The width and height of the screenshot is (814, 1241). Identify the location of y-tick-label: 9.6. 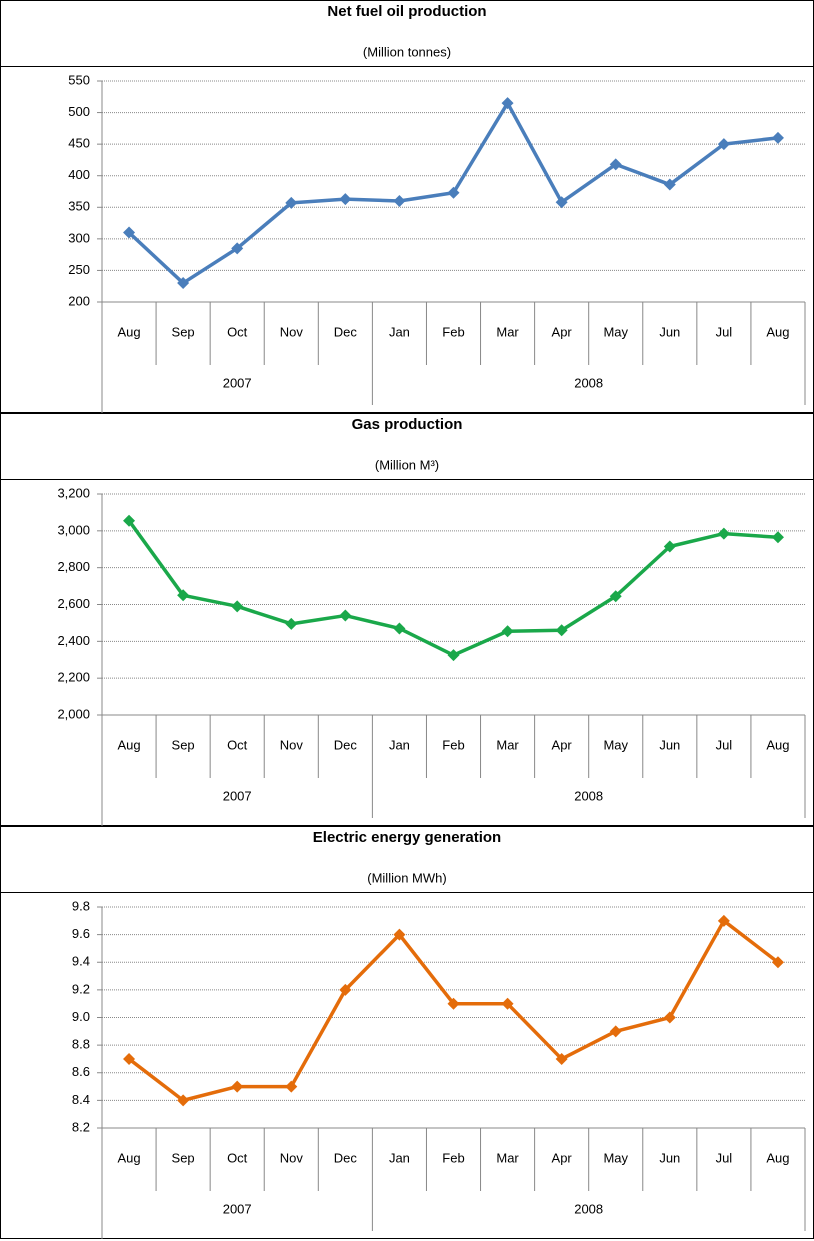
(81, 933).